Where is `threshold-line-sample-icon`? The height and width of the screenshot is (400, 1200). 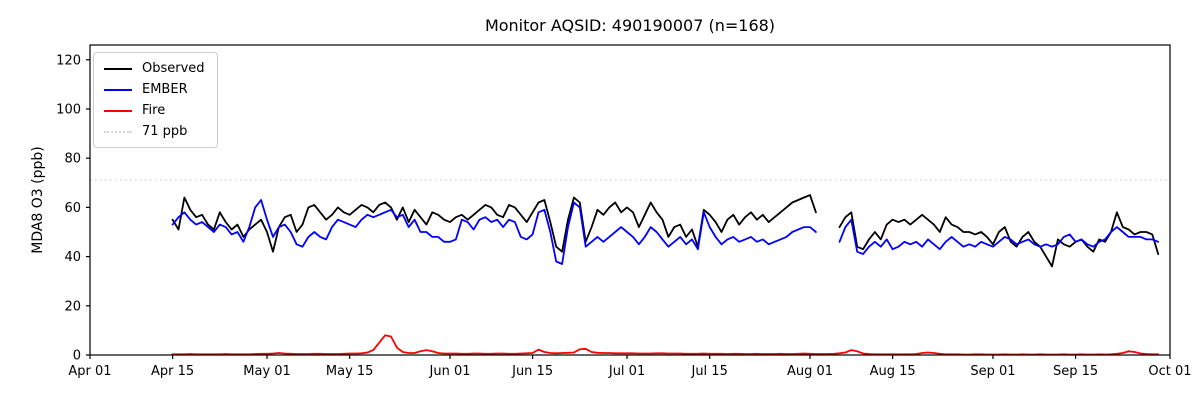 threshold-line-sample-icon is located at coordinates (118, 131).